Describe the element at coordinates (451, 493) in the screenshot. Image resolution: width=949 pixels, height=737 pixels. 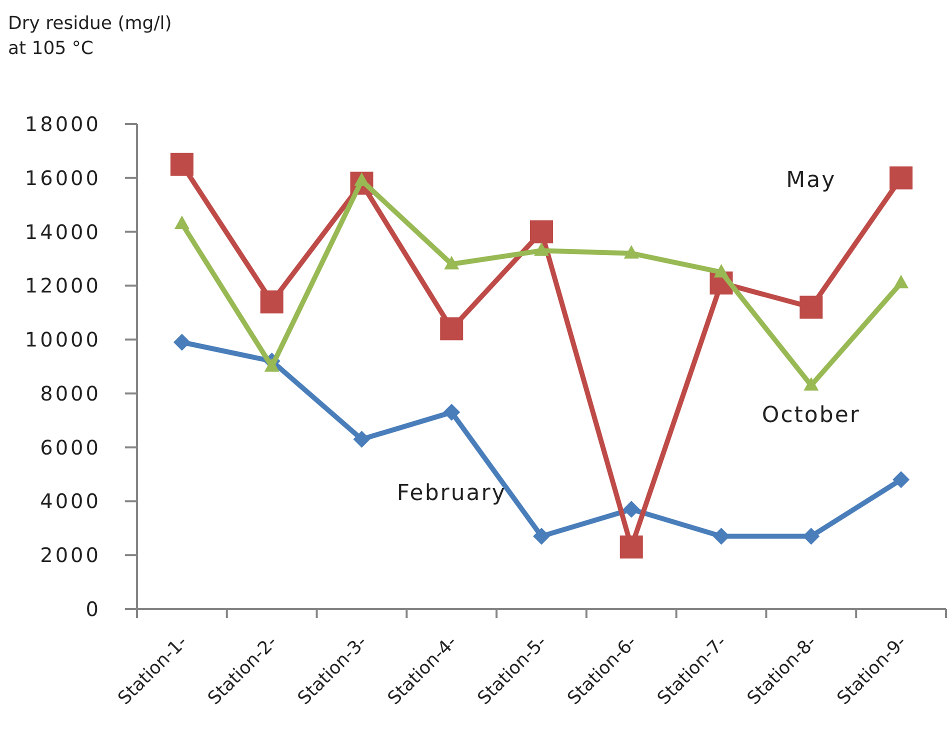
I see `series-label: February` at that location.